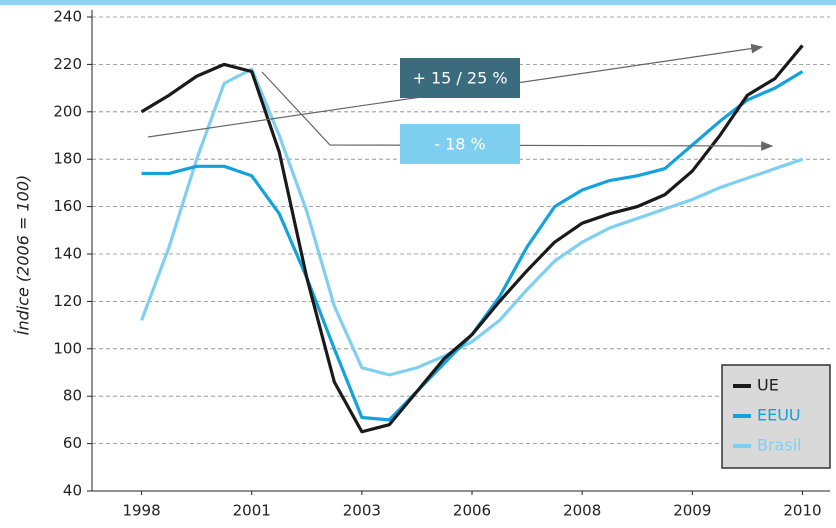 This screenshot has height=528, width=836. Describe the element at coordinates (768, 385) in the screenshot. I see `legend-label: UE` at that location.